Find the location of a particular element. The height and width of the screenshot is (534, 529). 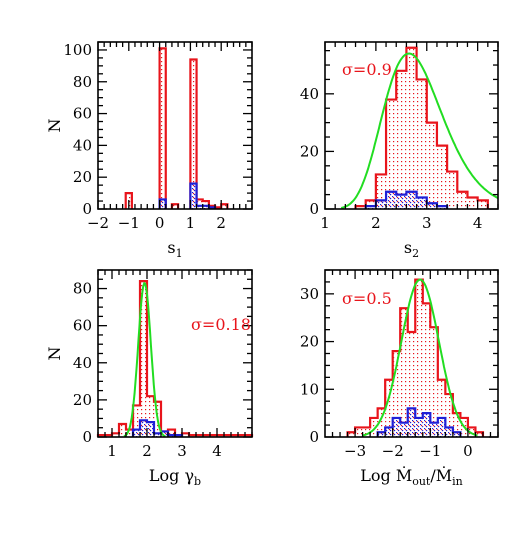

x-tick-label: −3 is located at coordinates (355, 451).